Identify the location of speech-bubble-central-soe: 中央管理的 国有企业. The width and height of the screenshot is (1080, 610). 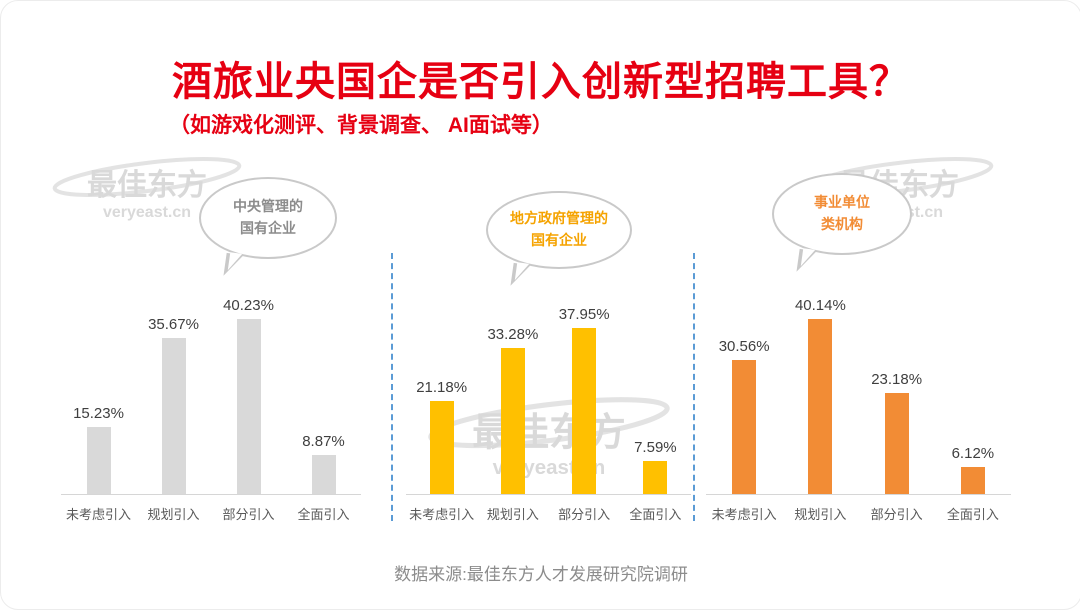
(268, 228).